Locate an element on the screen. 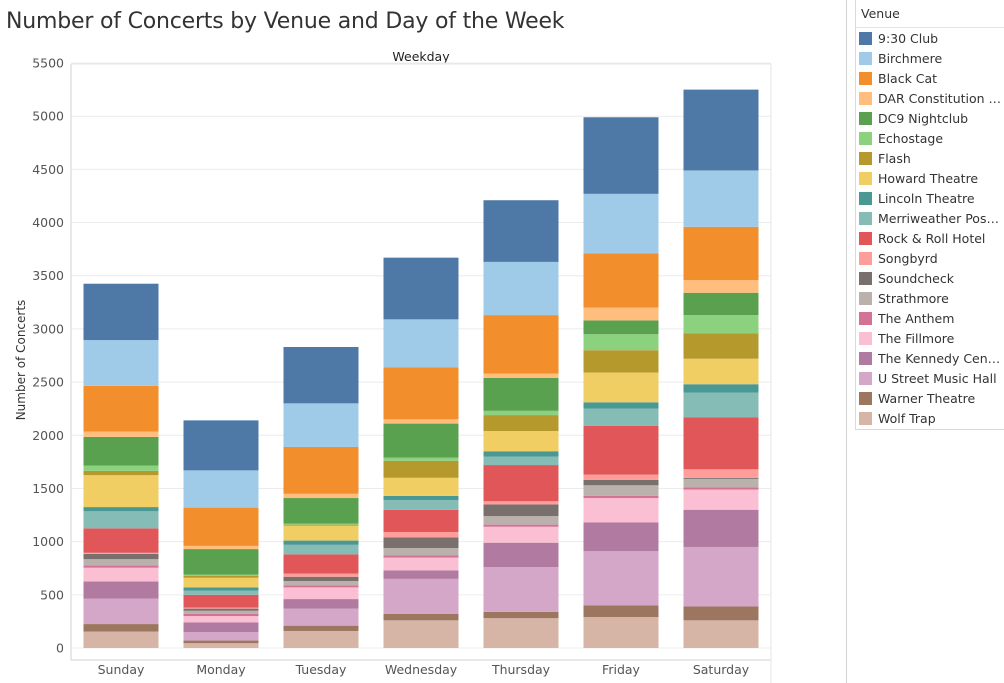 This screenshot has width=1004, height=683. legend-item: The Anthem is located at coordinates (930, 318).